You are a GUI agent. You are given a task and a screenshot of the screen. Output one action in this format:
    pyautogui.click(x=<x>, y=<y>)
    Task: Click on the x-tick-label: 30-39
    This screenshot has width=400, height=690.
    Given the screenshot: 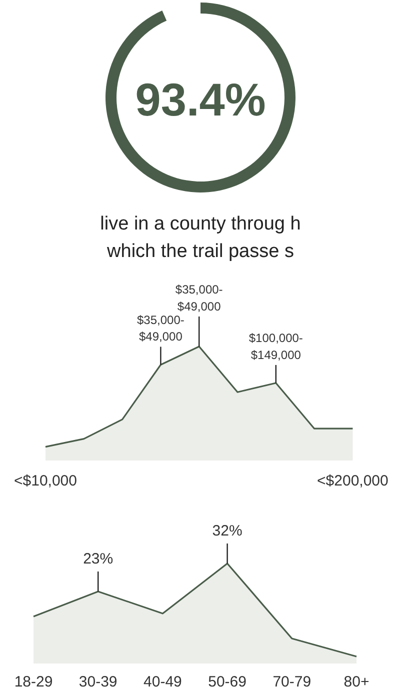 What is the action you would take?
    pyautogui.click(x=98, y=682)
    